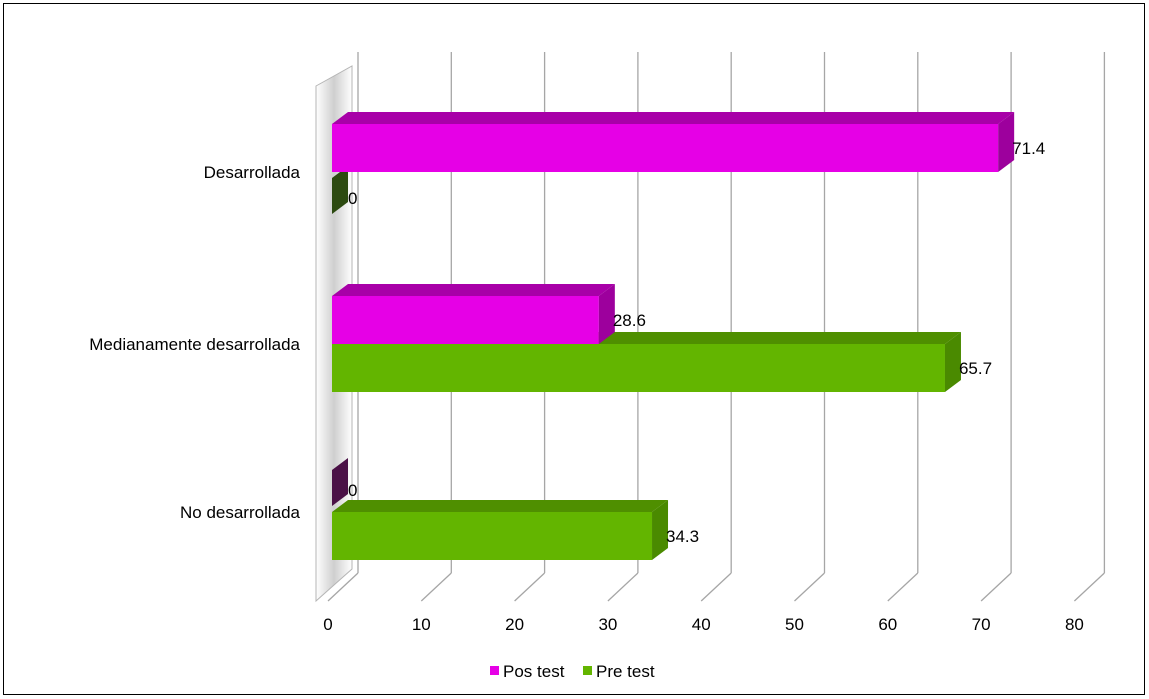 This screenshot has width=1149, height=699. Describe the element at coordinates (975, 368) in the screenshot. I see `data-label: 65.7` at that location.